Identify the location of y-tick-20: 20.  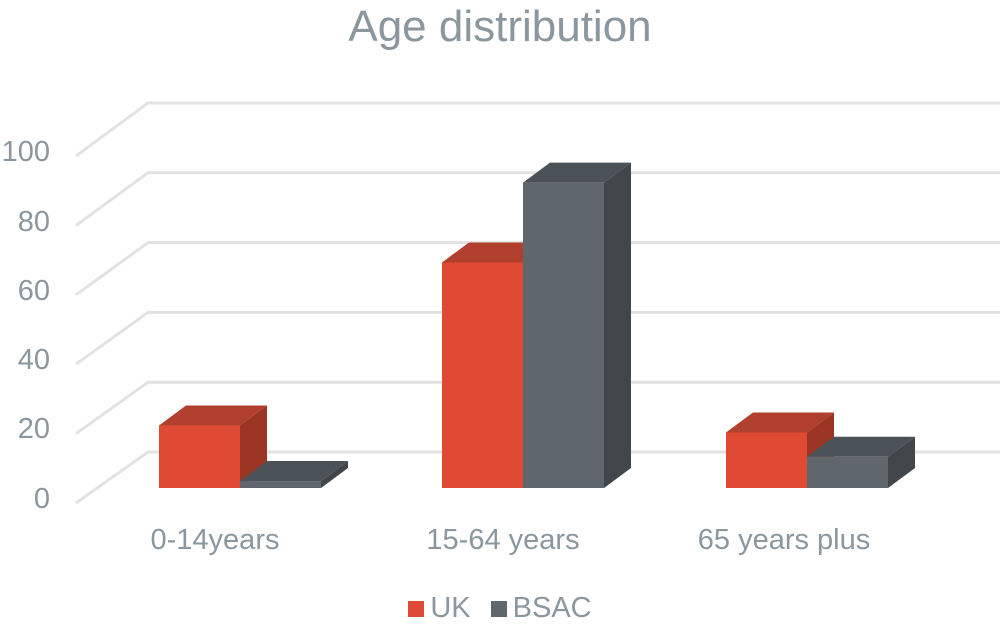
(33, 429).